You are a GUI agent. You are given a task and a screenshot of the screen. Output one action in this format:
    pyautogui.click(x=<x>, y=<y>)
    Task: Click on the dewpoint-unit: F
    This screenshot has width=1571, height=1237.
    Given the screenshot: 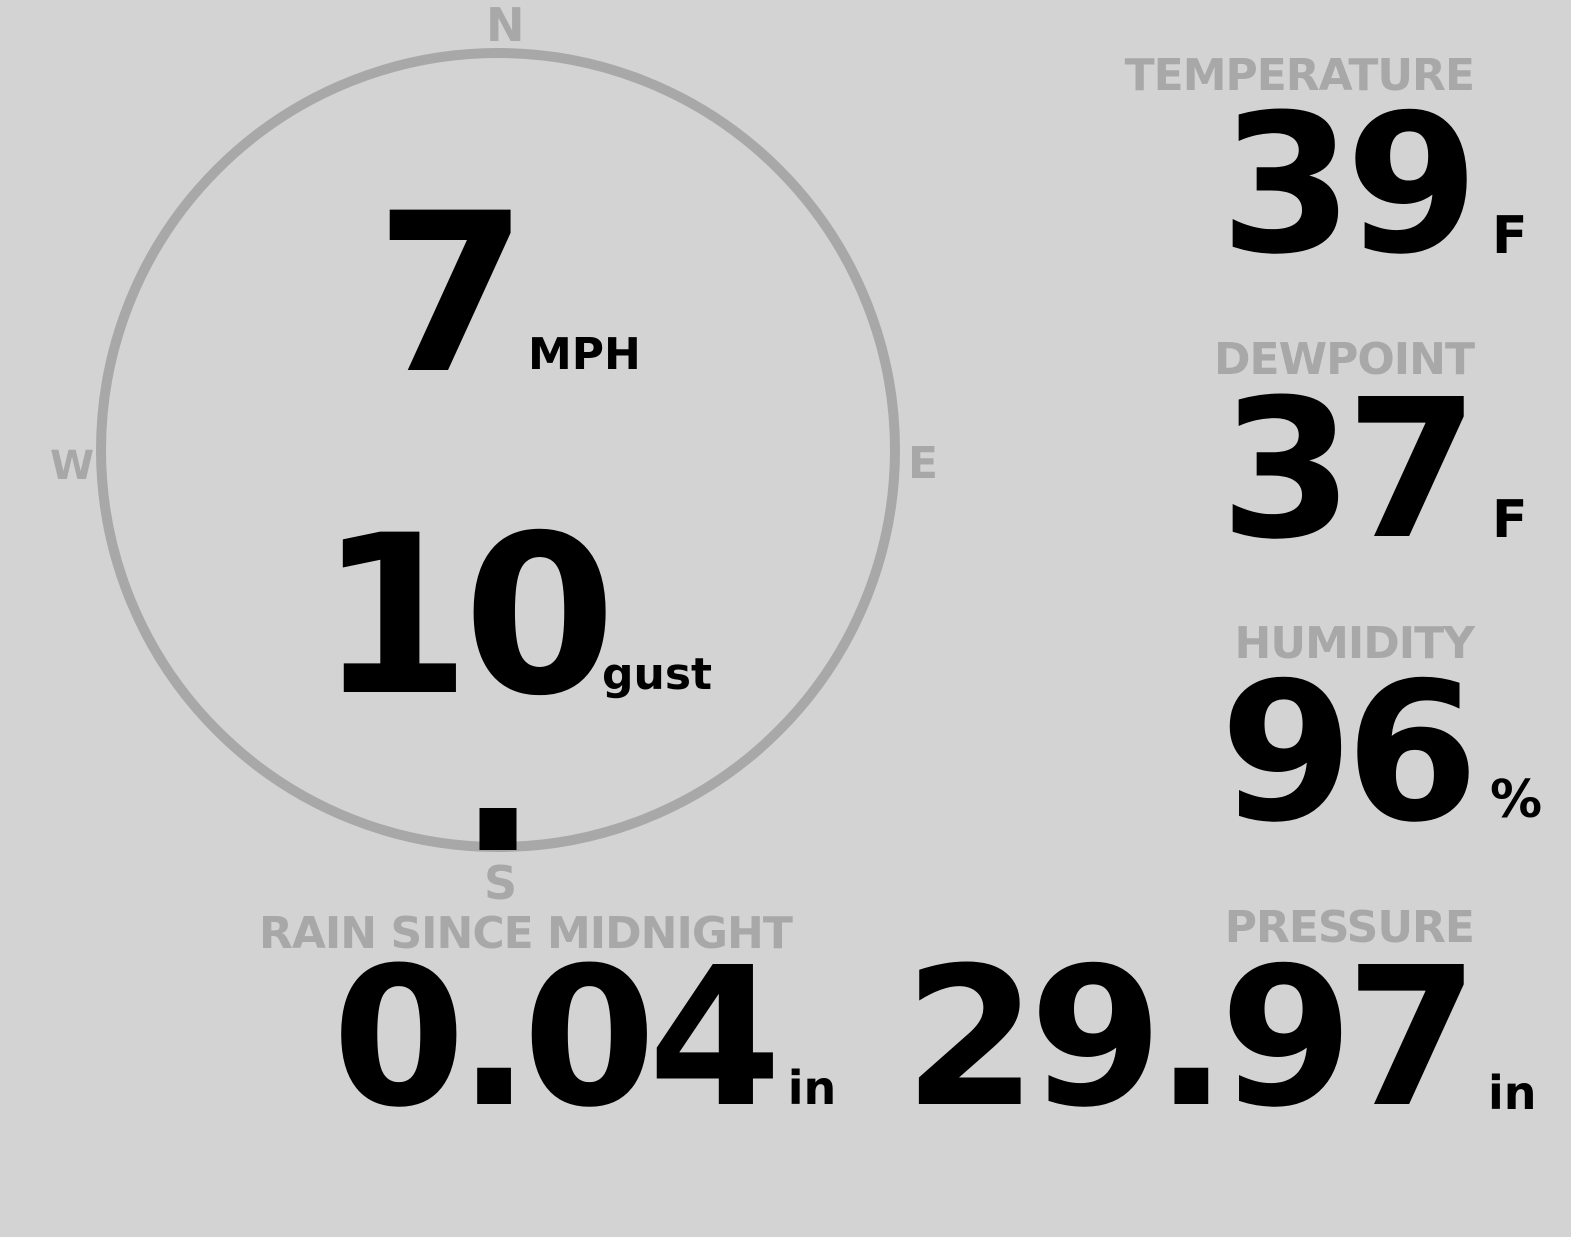 What is the action you would take?
    pyautogui.click(x=1510, y=520)
    